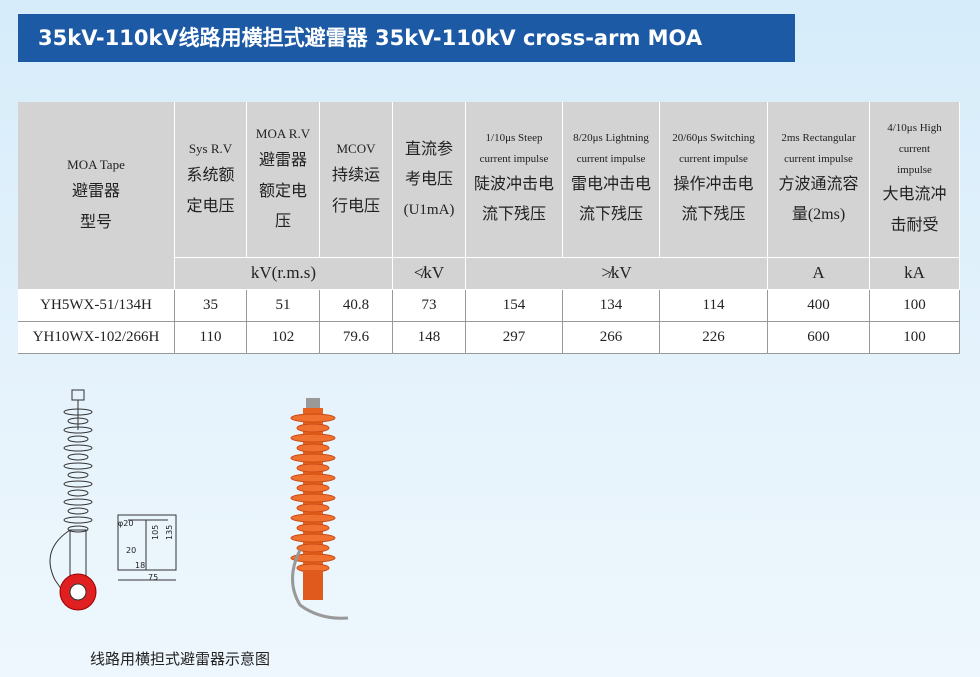 Image resolution: width=980 pixels, height=677 pixels. I want to click on cell-text: 压, so click(282, 222).